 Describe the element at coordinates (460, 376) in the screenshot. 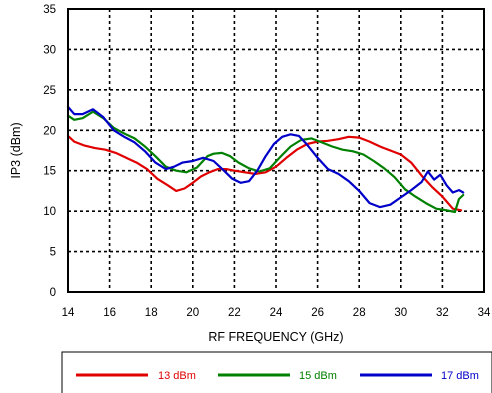

I see `legend-label: 17 dBm` at that location.